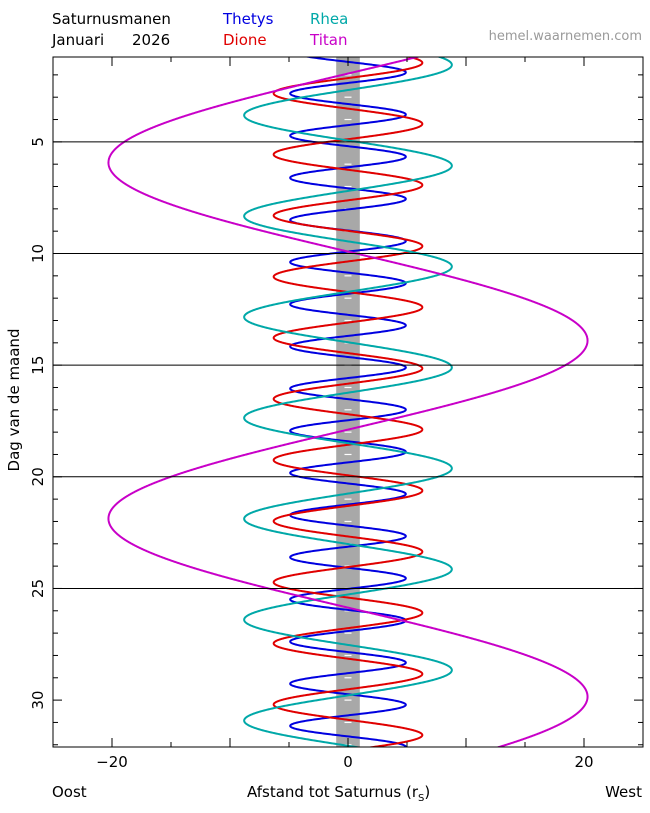 This screenshot has width=650, height=813. Describe the element at coordinates (329, 19) in the screenshot. I see `legend-rhea: Rhea` at that location.